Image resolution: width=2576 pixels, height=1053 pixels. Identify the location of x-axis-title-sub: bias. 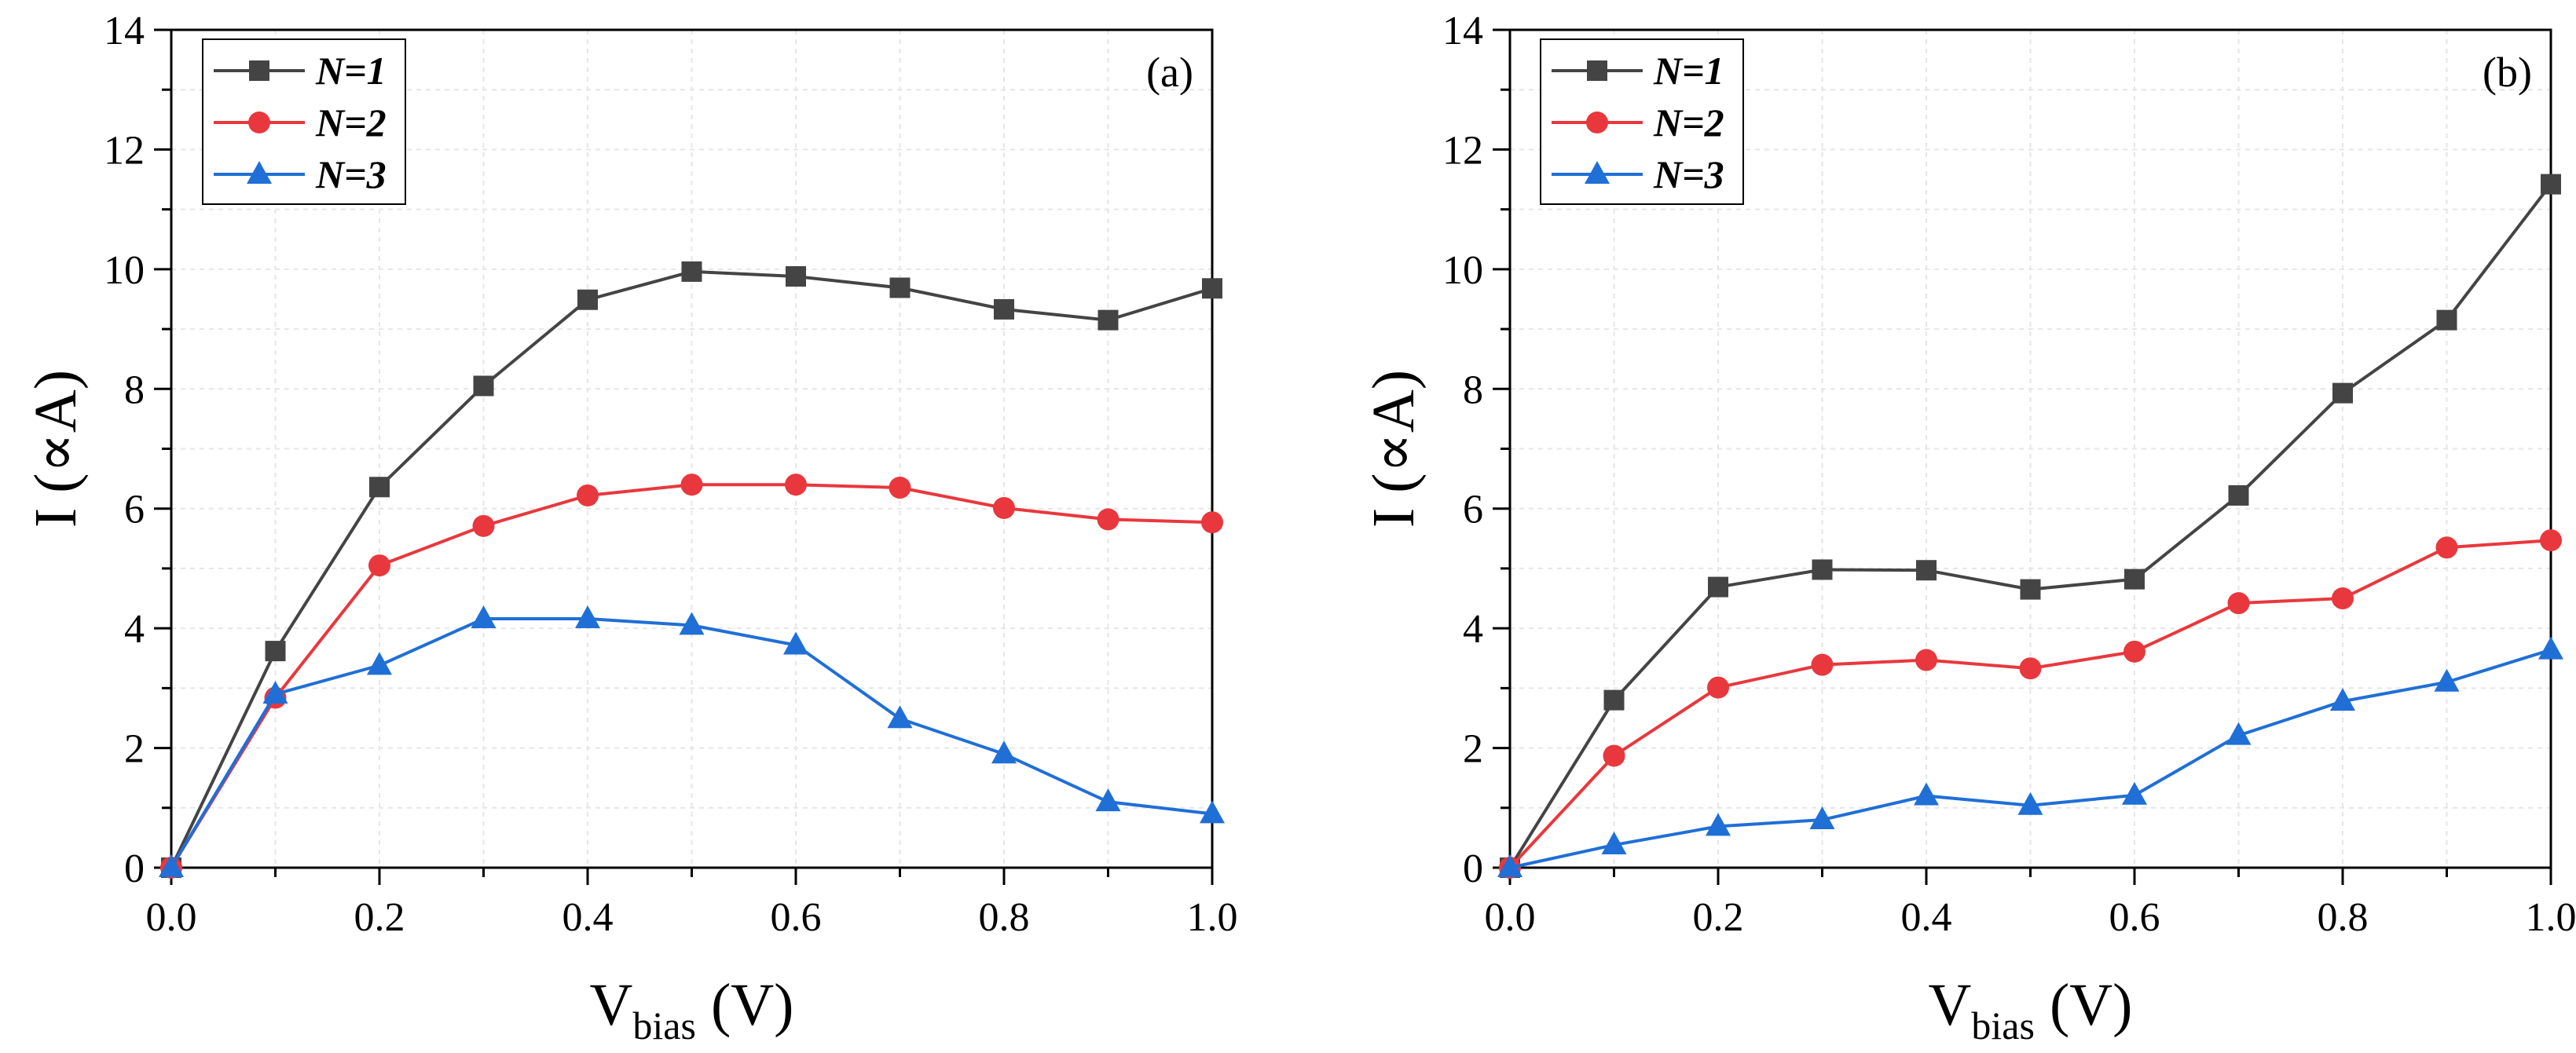
(664, 1026).